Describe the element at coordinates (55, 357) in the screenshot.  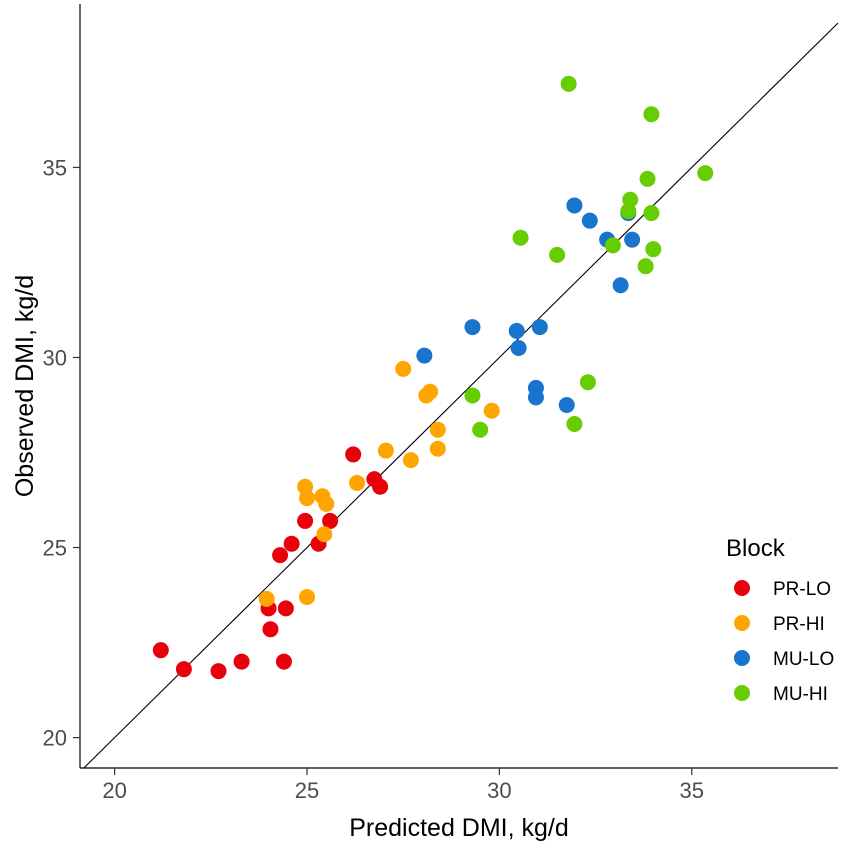
I see `y-tick-label: 30` at that location.